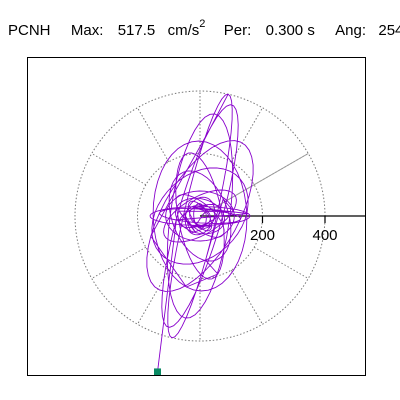 The width and height of the screenshot is (400, 400). Describe the element at coordinates (262, 235) in the screenshot. I see `ring-label-200: 200` at that location.